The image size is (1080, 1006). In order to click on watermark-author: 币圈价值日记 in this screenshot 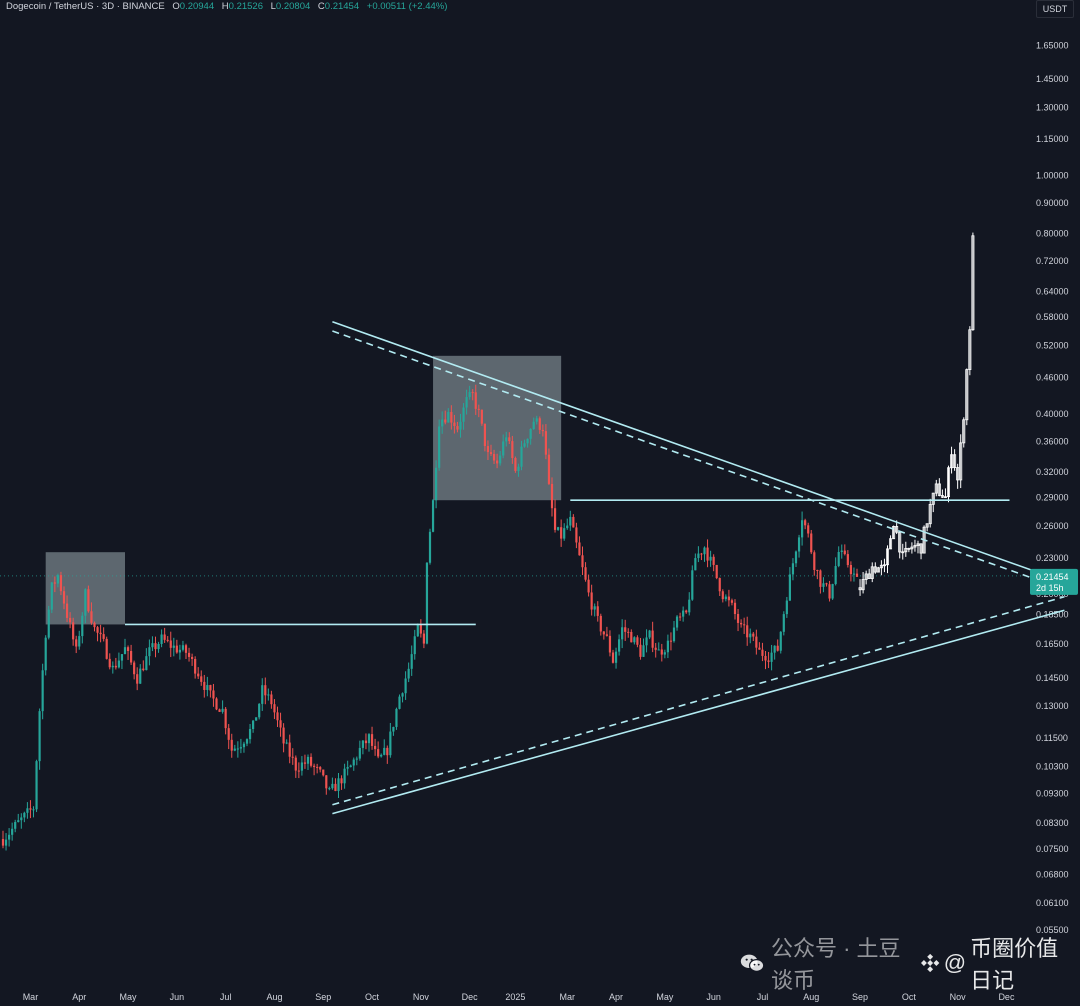, I will do `click(1014, 964)`.